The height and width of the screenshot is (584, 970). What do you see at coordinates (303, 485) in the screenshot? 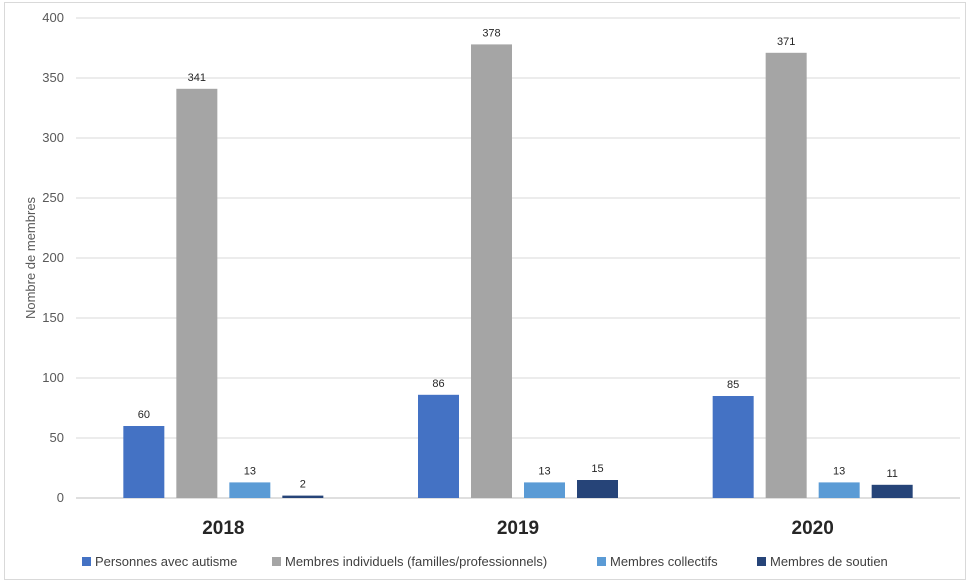
I see `data-label: 2` at bounding box center [303, 485].